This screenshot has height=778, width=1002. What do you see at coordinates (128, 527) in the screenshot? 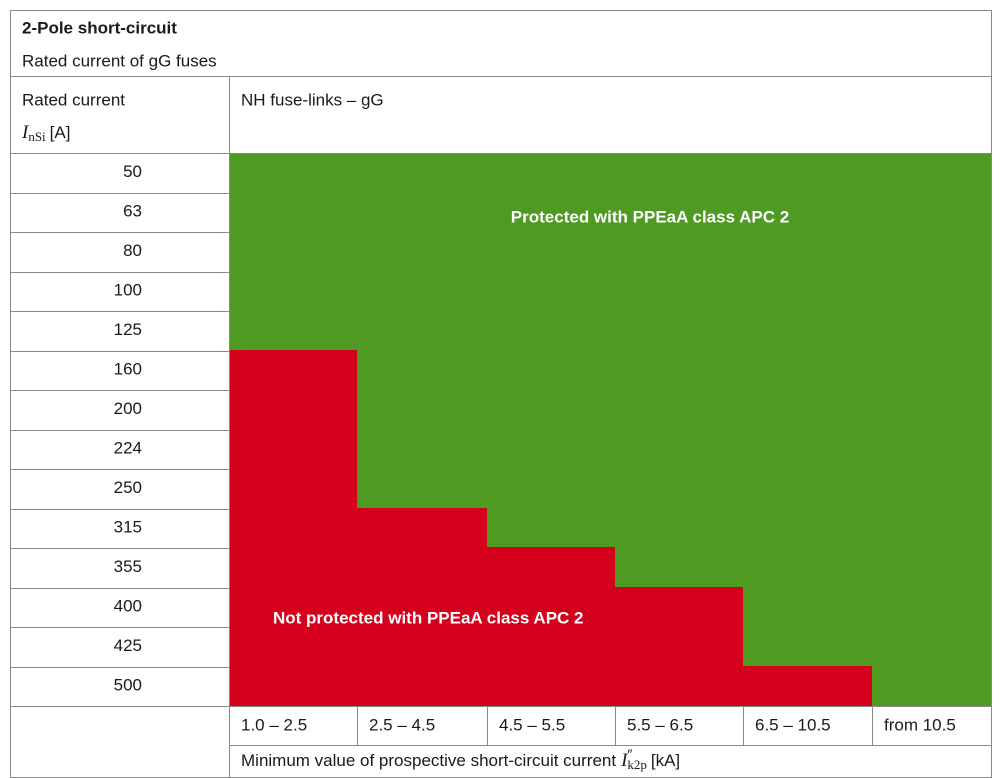
I see `rated-current: 315` at bounding box center [128, 527].